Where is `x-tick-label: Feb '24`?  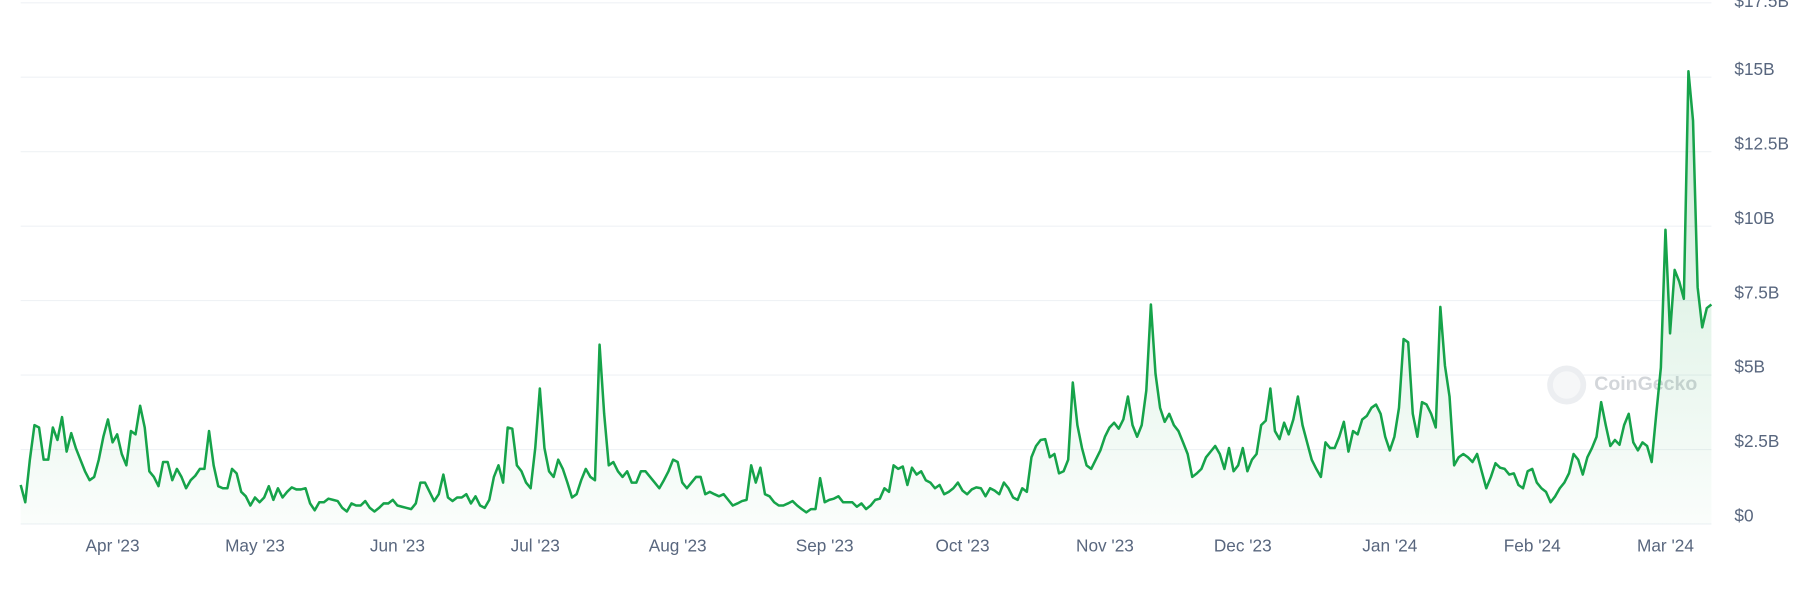 x-tick-label: Feb '24 is located at coordinates (1532, 546).